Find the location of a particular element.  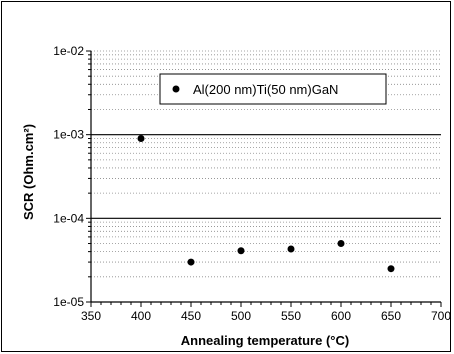

y-tick-label: 1e-05 is located at coordinates (68, 302).